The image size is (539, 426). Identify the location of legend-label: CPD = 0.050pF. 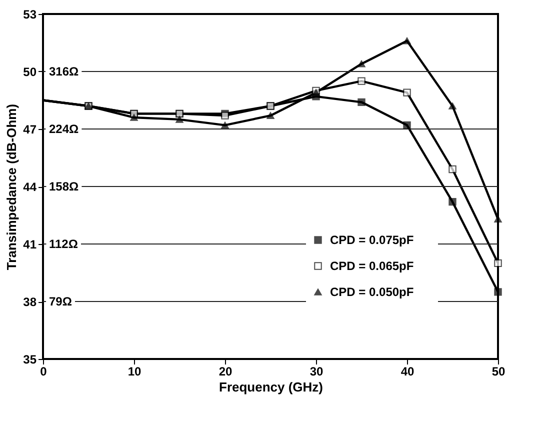
(372, 292).